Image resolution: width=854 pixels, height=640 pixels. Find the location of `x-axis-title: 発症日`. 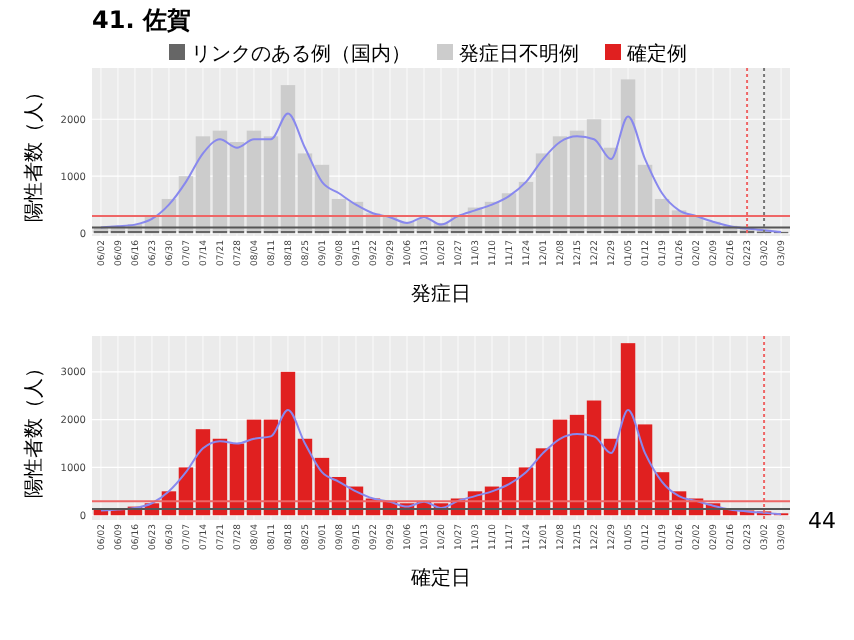

x-axis-title: 発症日 is located at coordinates (441, 294).